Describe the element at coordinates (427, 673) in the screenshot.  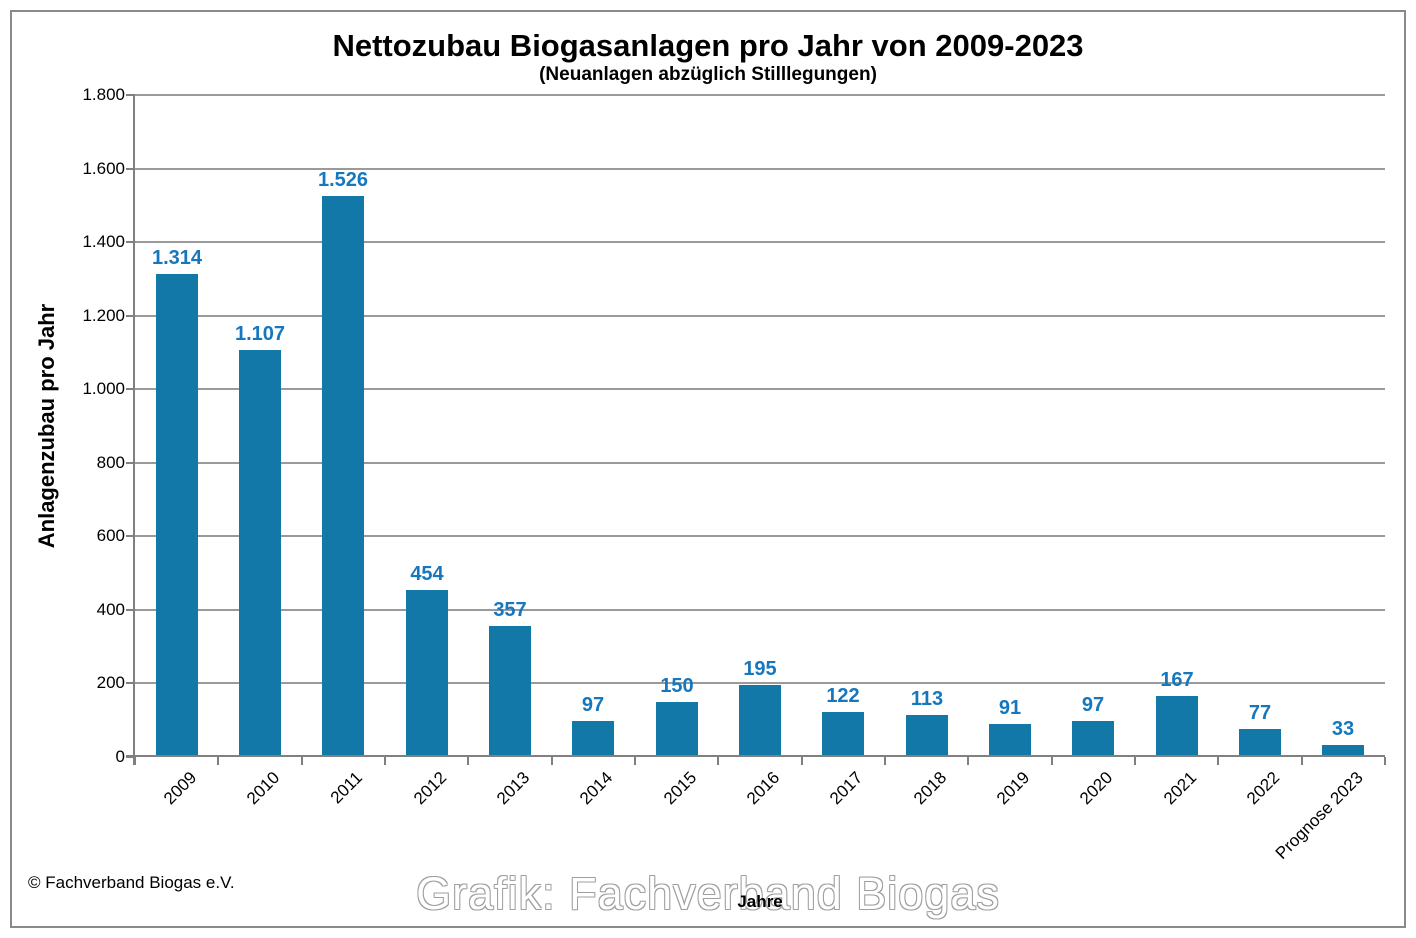
I see `bar-2012` at that location.